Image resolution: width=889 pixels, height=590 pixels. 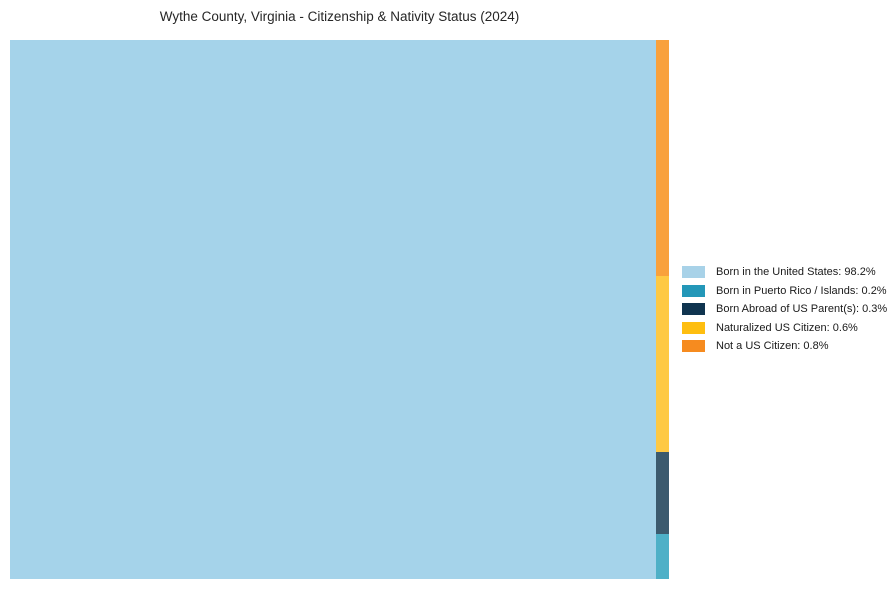 What do you see at coordinates (662, 493) in the screenshot?
I see `treemap-cell-born-abroad-of-us-parents` at bounding box center [662, 493].